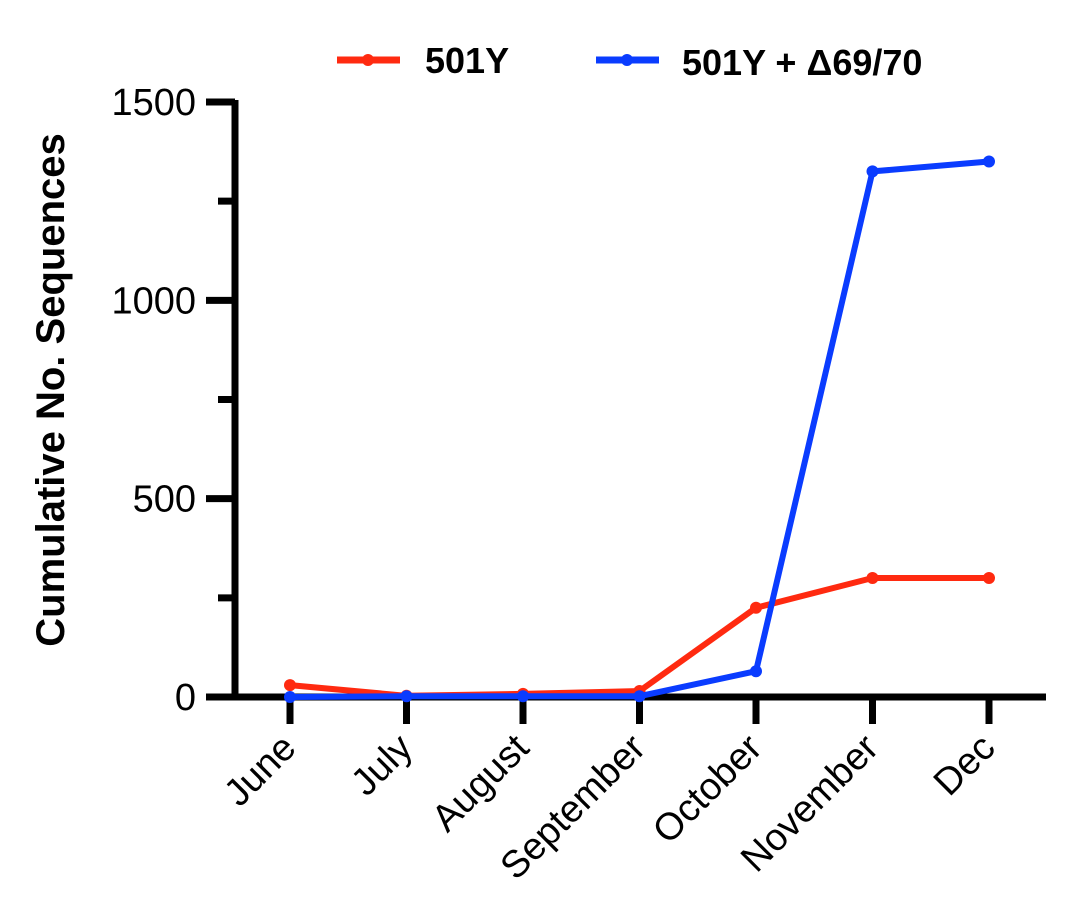 This screenshot has width=1092, height=914. What do you see at coordinates (627, 60) in the screenshot?
I see `legend-marker-501y-delta` at bounding box center [627, 60].